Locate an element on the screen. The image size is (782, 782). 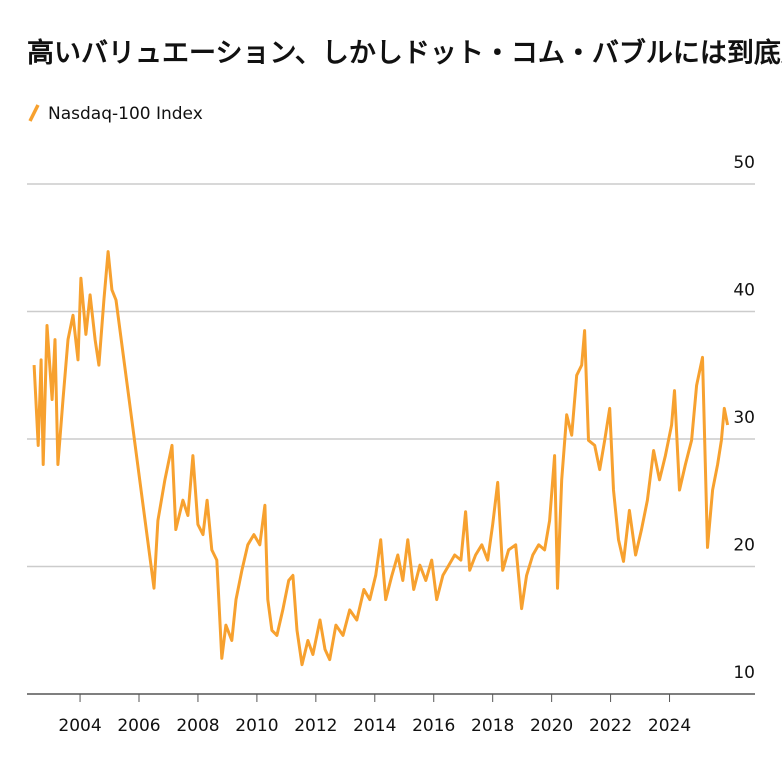
x-tick-label: 2010 is located at coordinates (256, 726).